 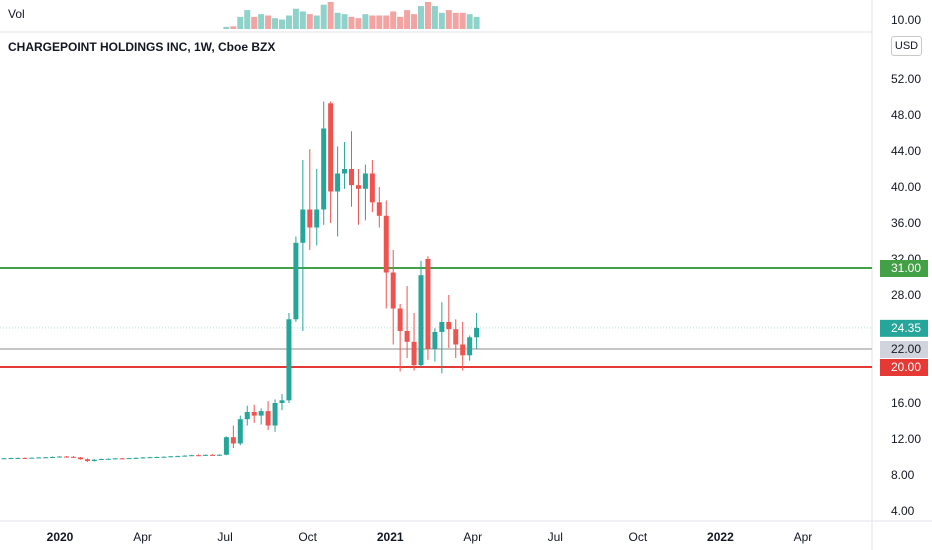 What do you see at coordinates (906, 115) in the screenshot?
I see `price-tick-label: 48.00` at bounding box center [906, 115].